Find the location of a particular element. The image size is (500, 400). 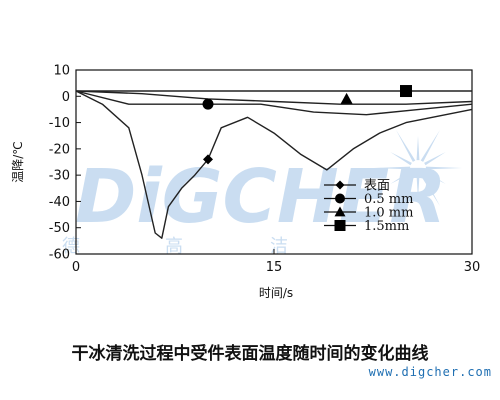

x-tick-label: 30 is located at coordinates (472, 267).